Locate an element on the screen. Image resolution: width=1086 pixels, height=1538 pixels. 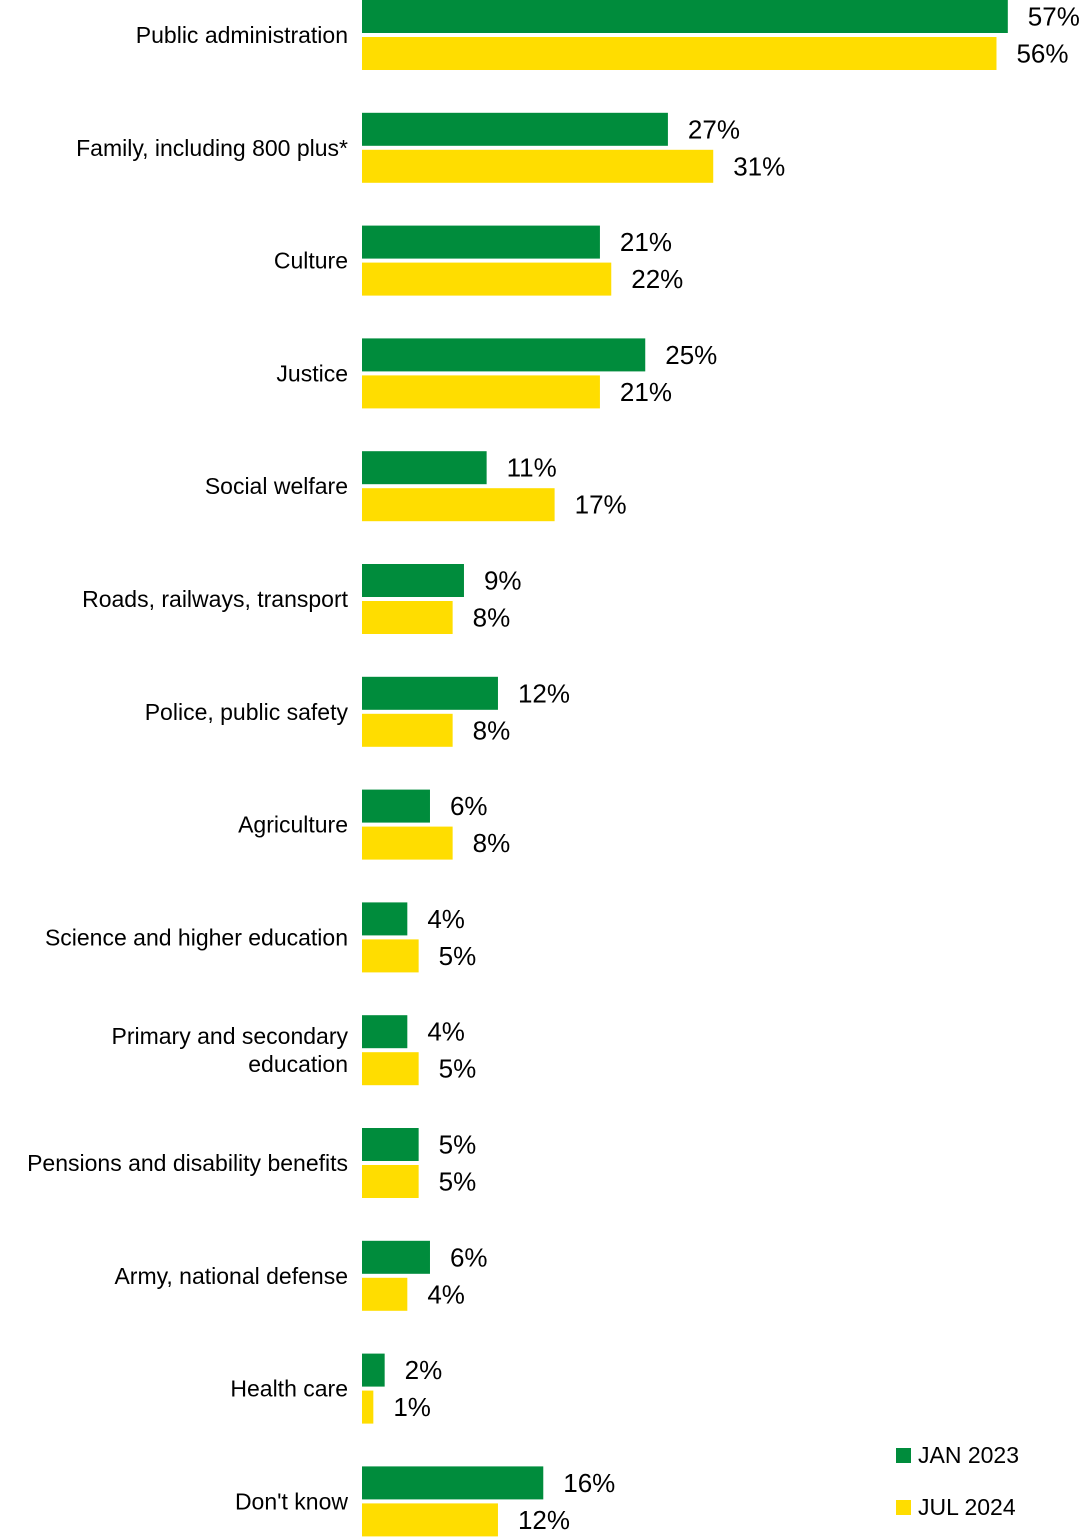
category-label-line: Justice is located at coordinates (312, 373).